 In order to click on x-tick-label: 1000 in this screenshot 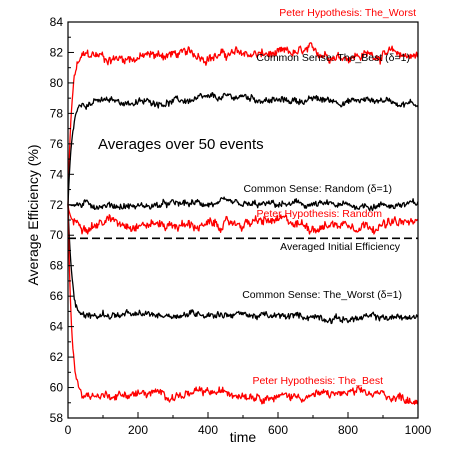, I will do `click(418, 430)`.